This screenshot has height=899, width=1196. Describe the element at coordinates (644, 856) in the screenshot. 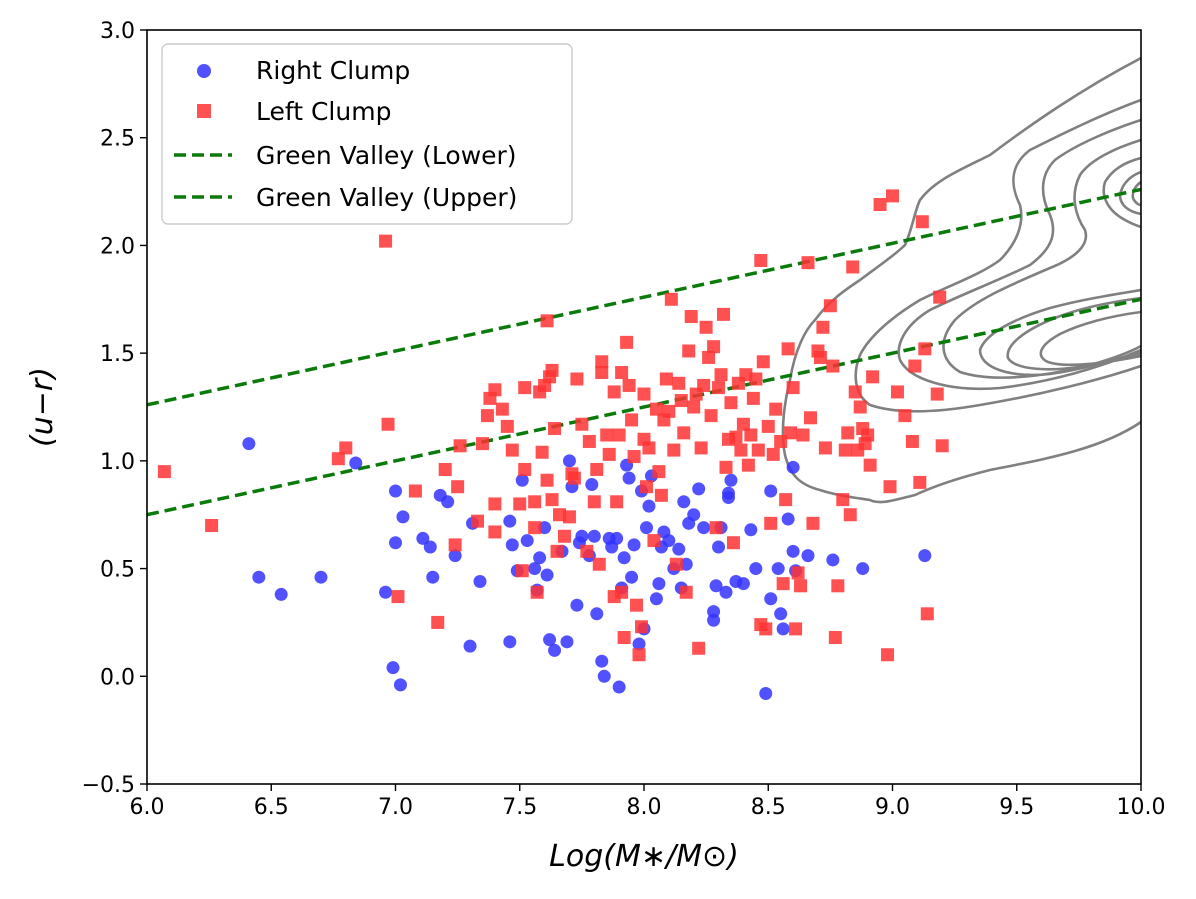

I see `x-axis-label: Log(M∗/M⊙)` at that location.